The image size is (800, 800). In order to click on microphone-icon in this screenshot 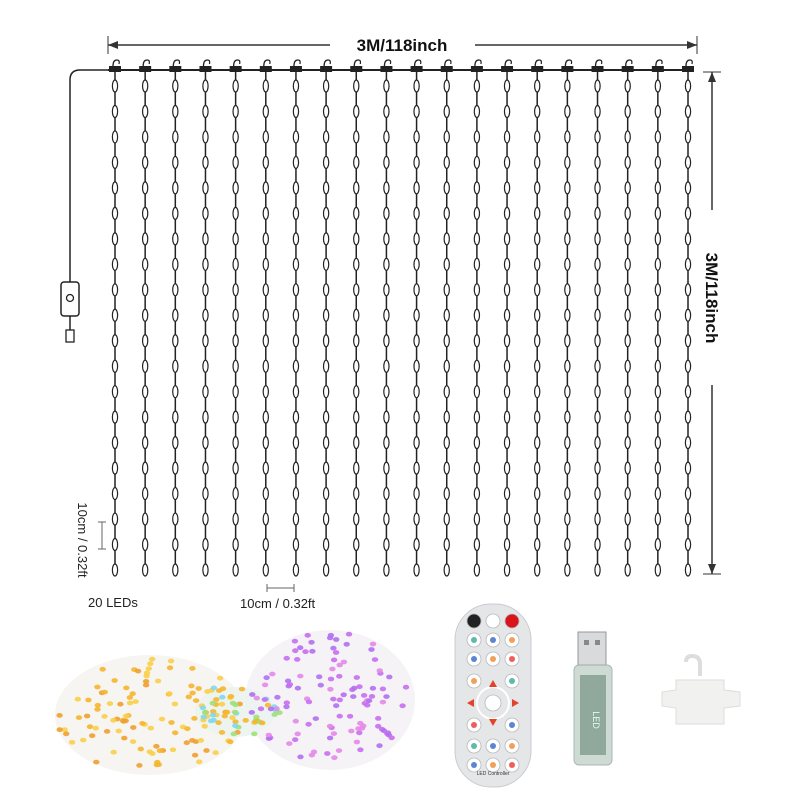, I will do `click(512, 621)`.